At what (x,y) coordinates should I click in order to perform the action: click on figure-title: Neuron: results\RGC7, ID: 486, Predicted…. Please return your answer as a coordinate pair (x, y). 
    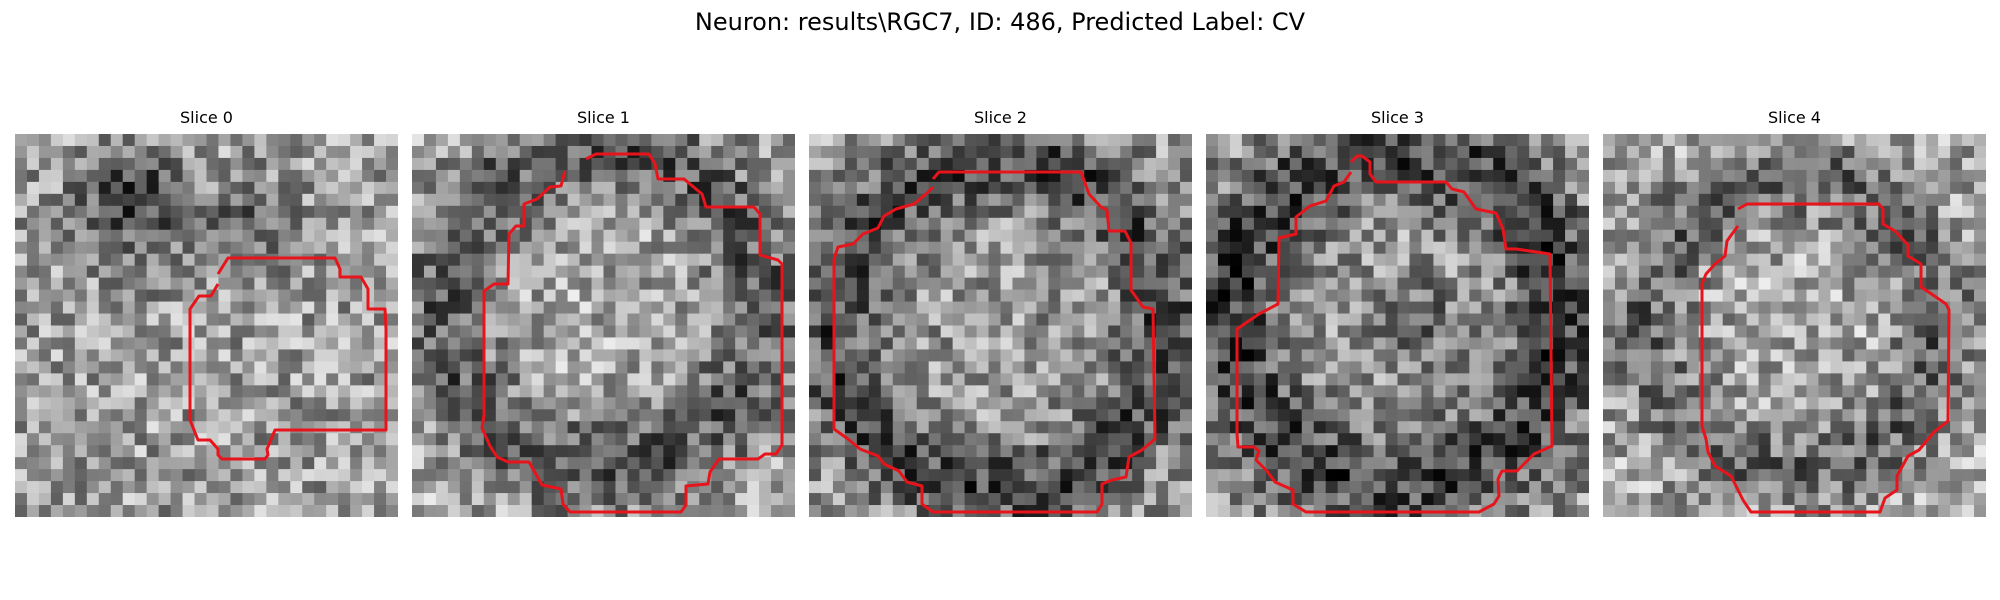
    Looking at the image, I should click on (1000, 22).